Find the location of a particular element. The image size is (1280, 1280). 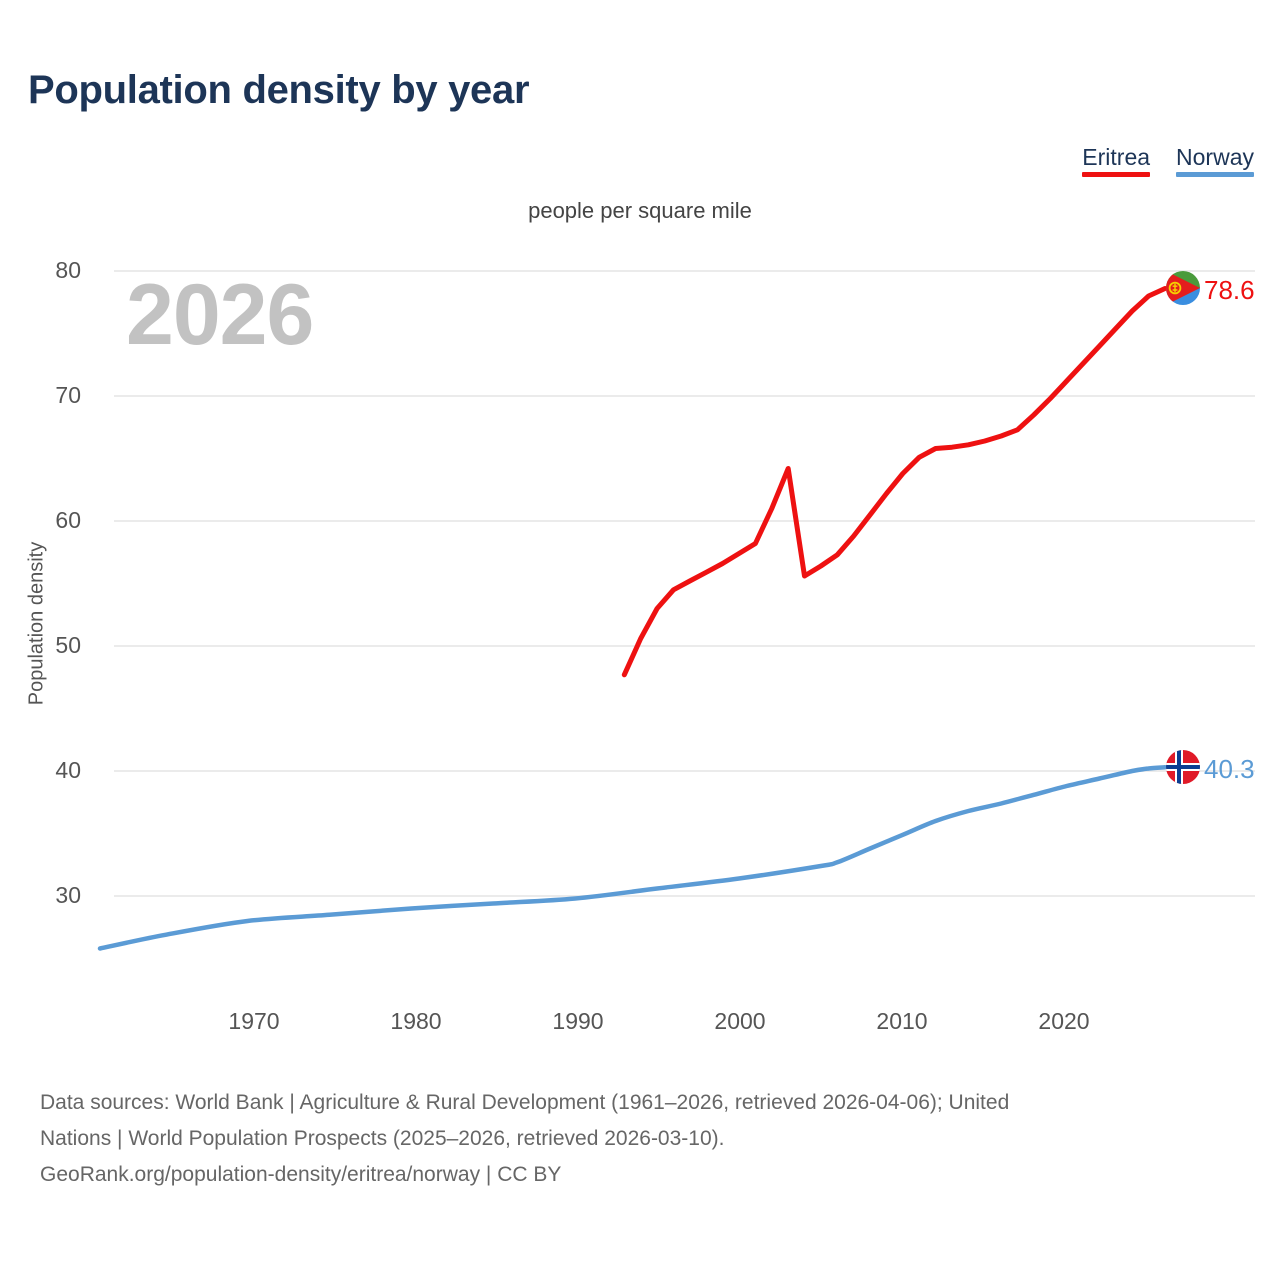

x-tick-label: 2010 is located at coordinates (902, 1021).